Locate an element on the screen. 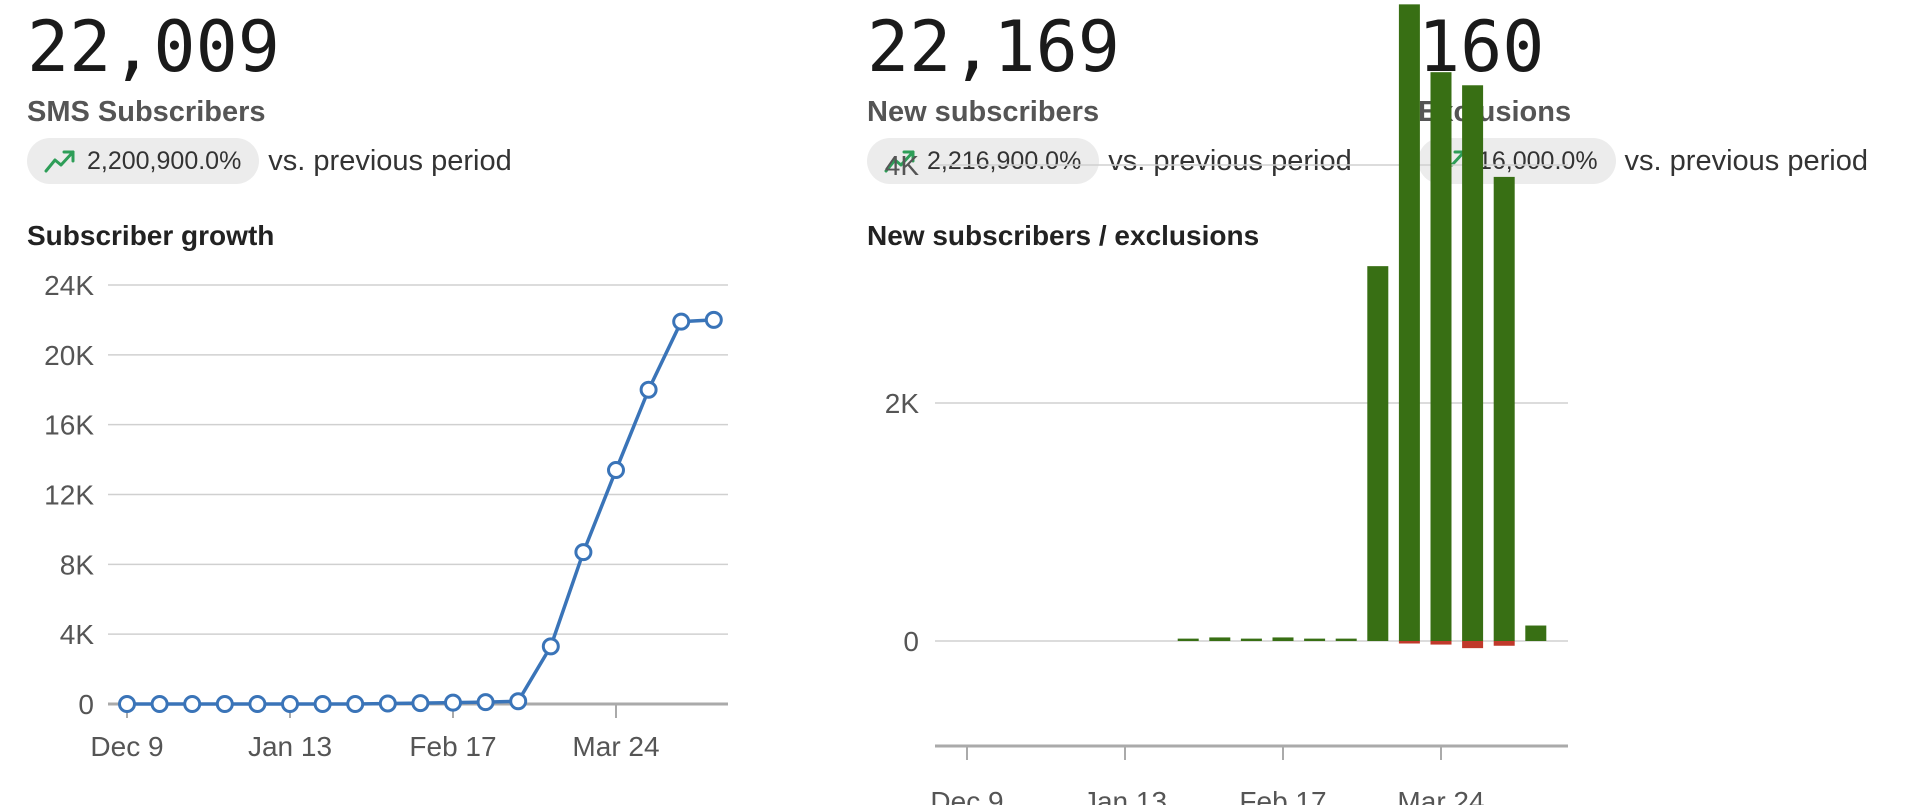  metric-value: 22,169 is located at coordinates (993, 47).